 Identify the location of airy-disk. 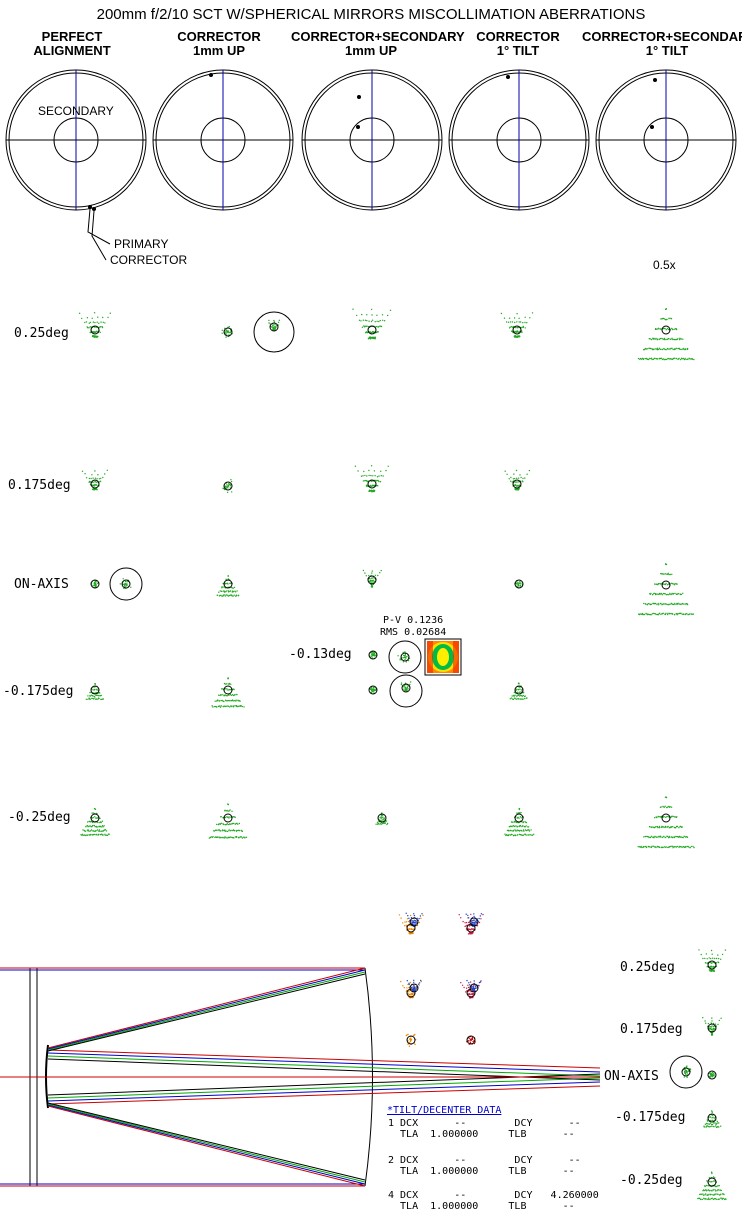
(666, 818).